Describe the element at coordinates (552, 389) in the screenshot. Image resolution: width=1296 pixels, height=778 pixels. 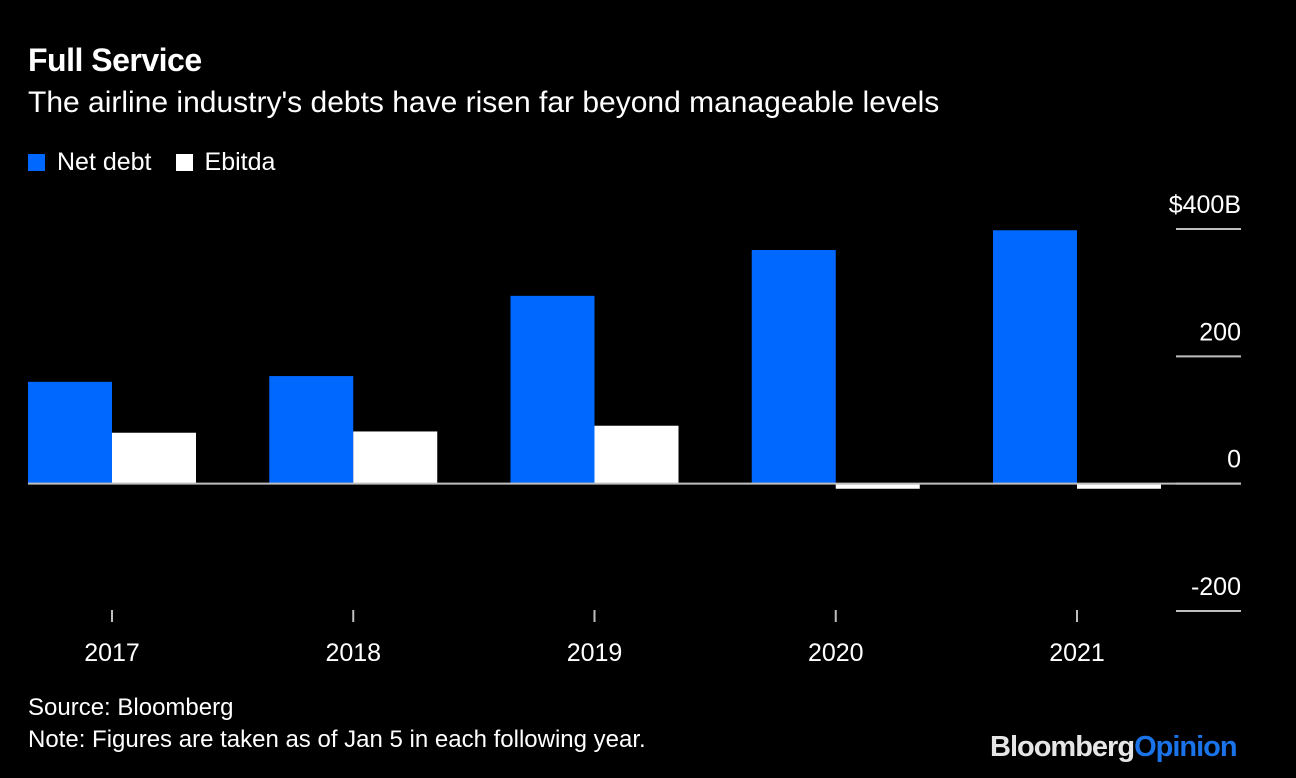
I see `bar-net-debt-2019` at that location.